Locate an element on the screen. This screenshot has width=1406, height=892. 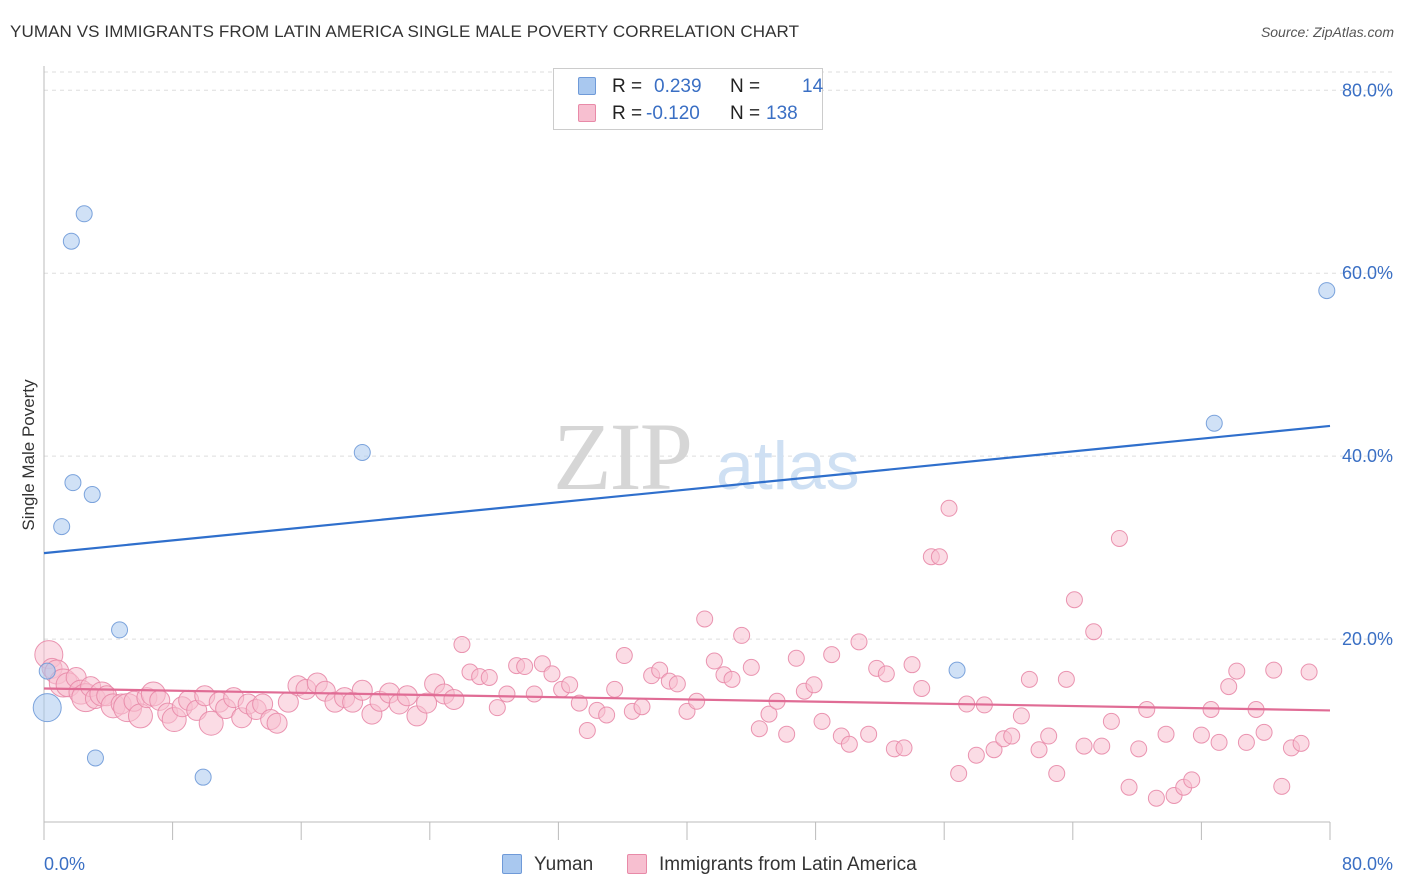
stats-swatch-yuman is located at coordinates (587, 86).